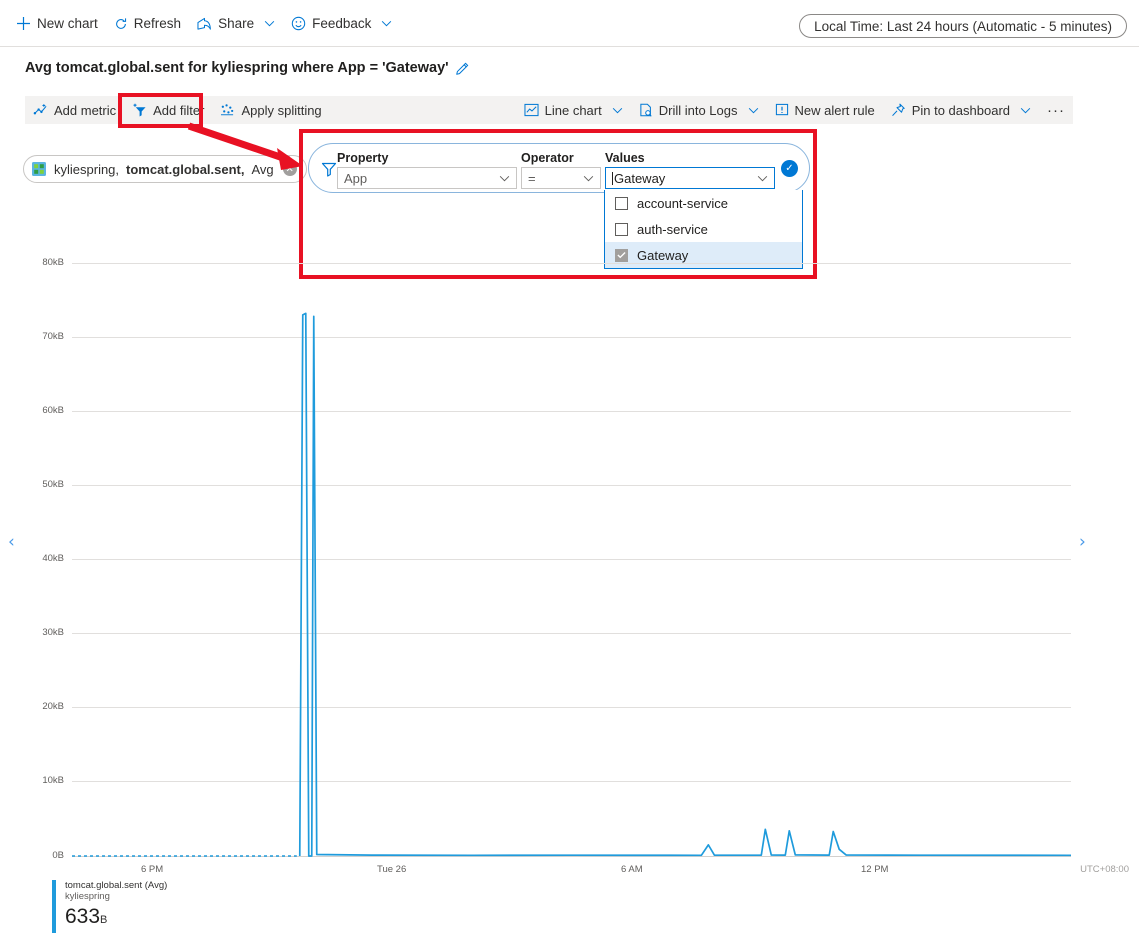  Describe the element at coordinates (289, 169) in the screenshot. I see `close-icon: ✕` at that location.